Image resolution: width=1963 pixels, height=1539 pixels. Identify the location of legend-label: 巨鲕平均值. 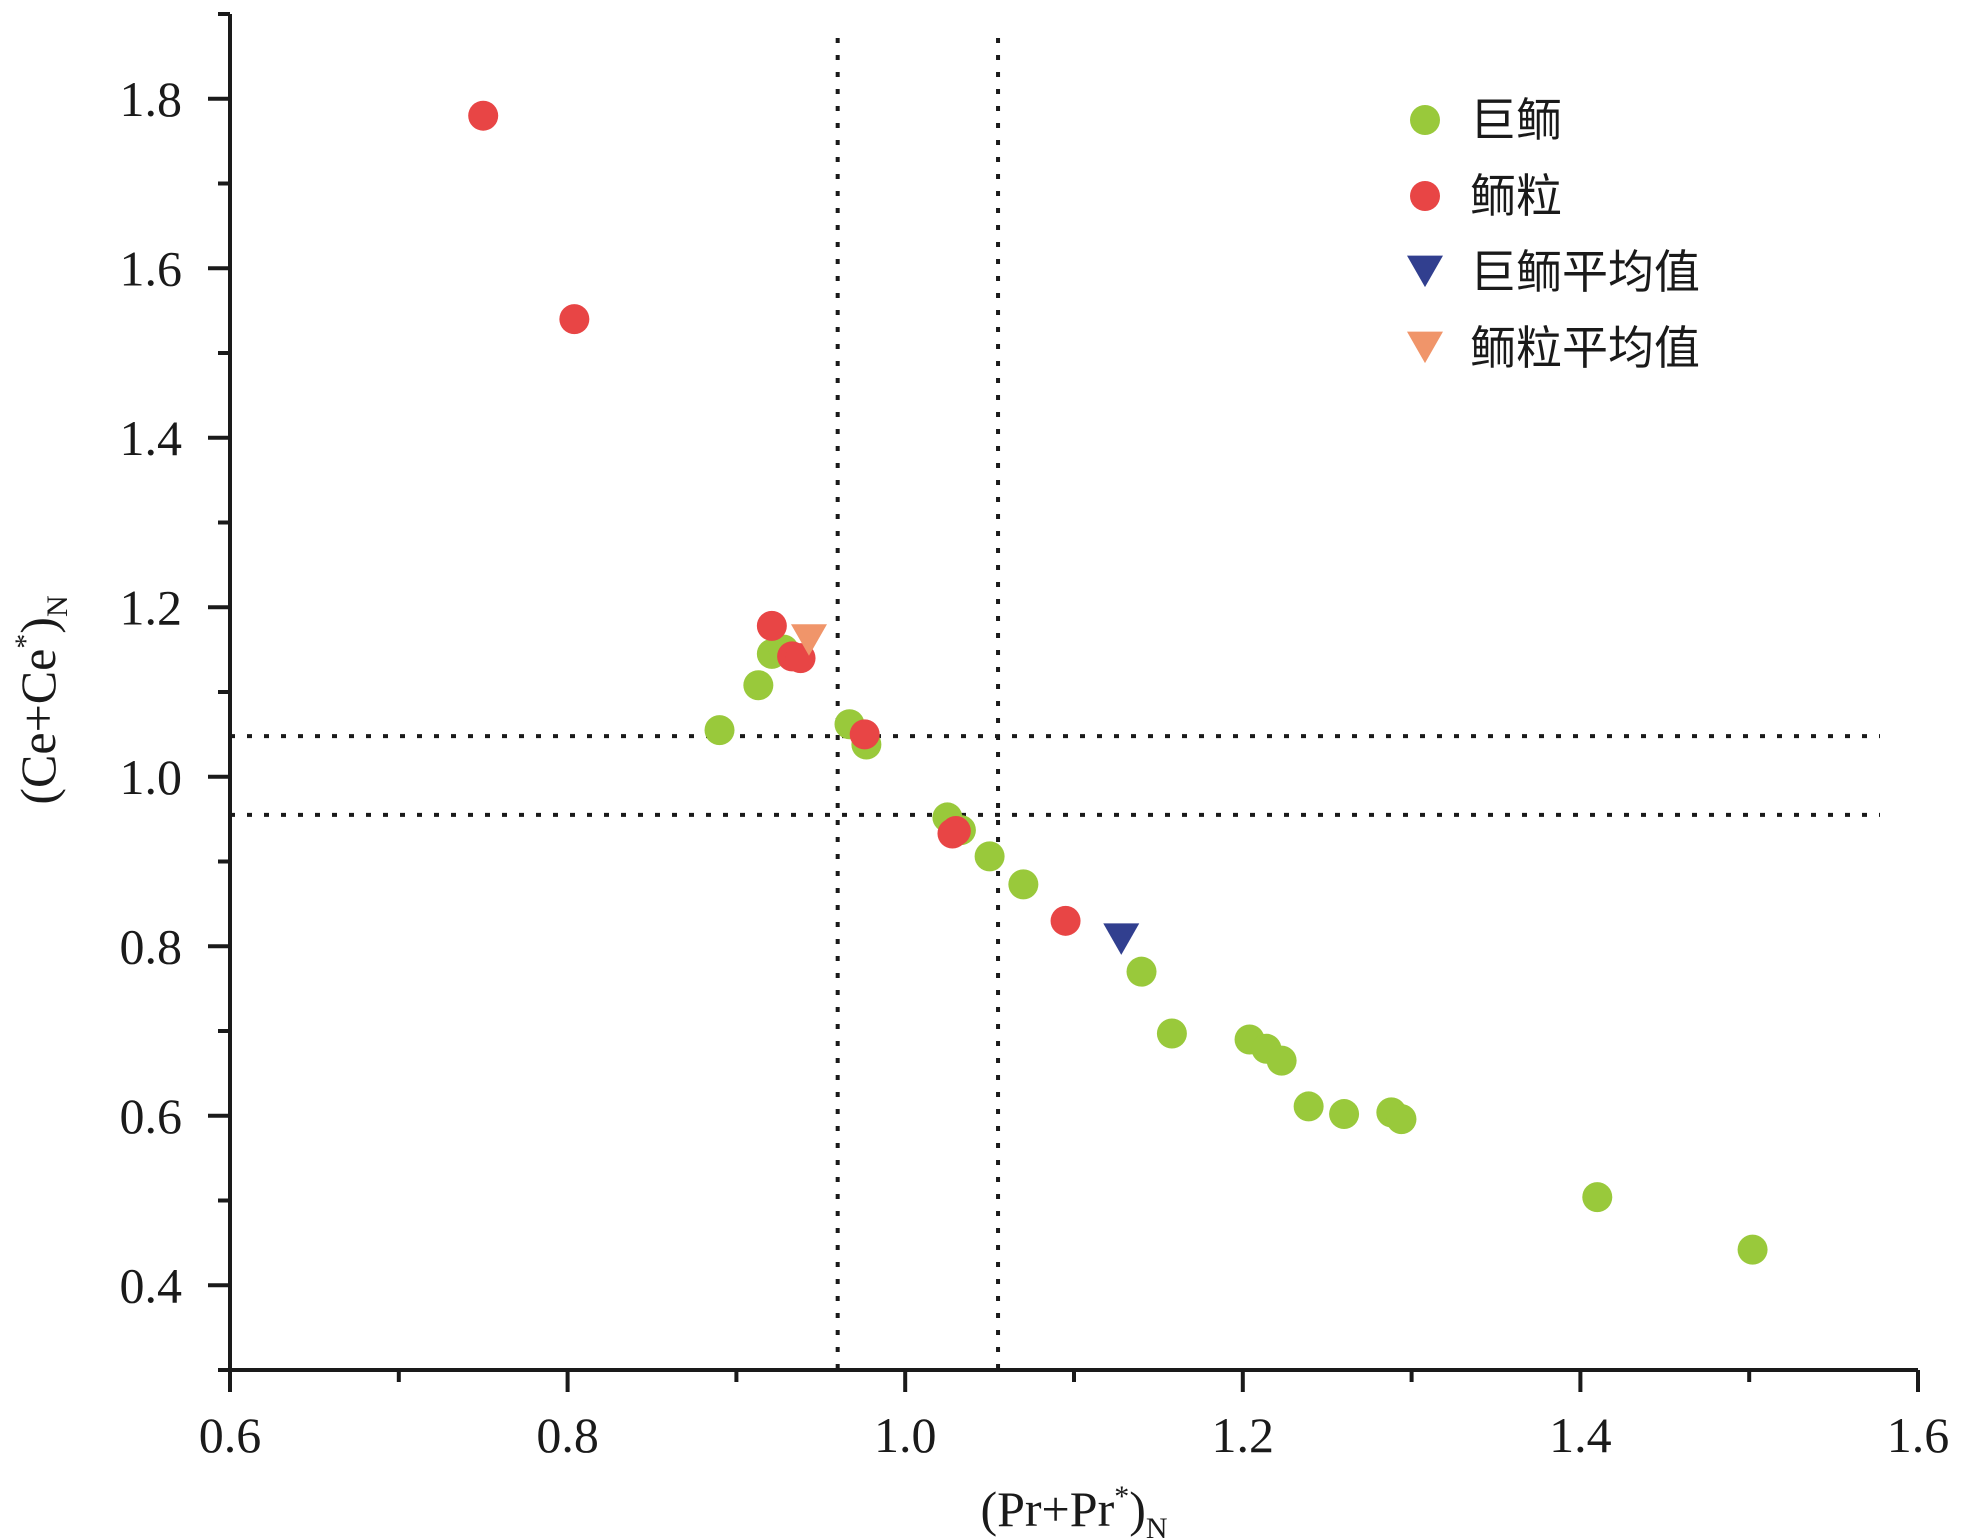
(1585, 272).